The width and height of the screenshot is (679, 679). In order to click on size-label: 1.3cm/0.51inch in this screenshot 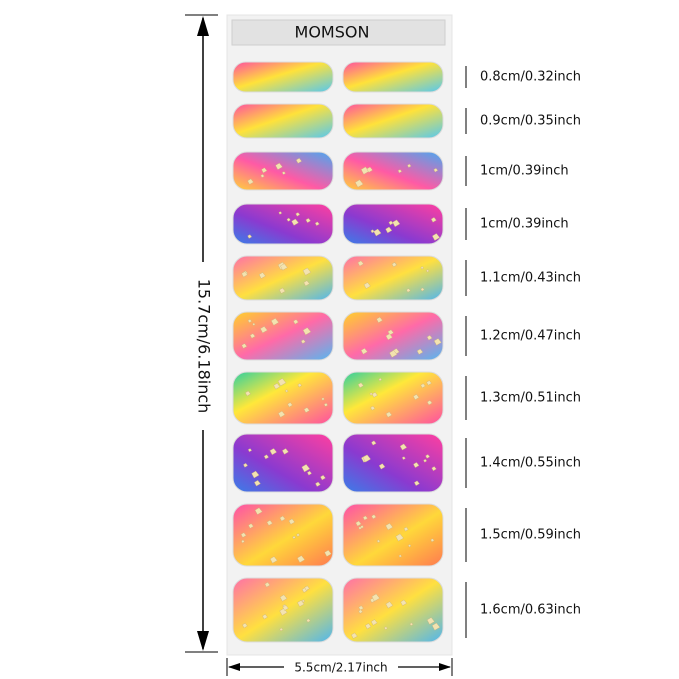, I will do `click(530, 398)`.